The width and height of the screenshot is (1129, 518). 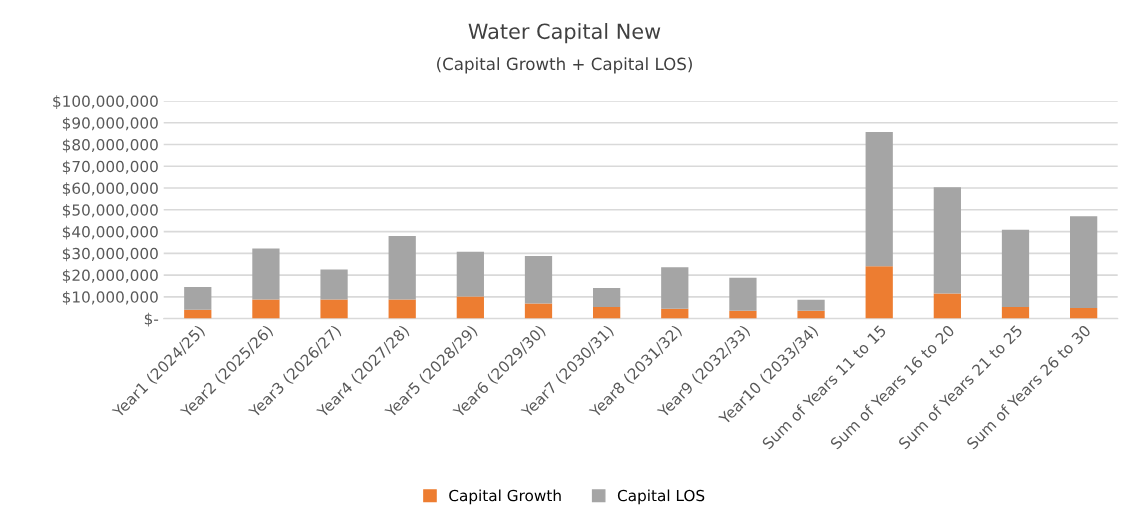 What do you see at coordinates (110, 232) in the screenshot?
I see `y-tick-label: $40,000,000` at bounding box center [110, 232].